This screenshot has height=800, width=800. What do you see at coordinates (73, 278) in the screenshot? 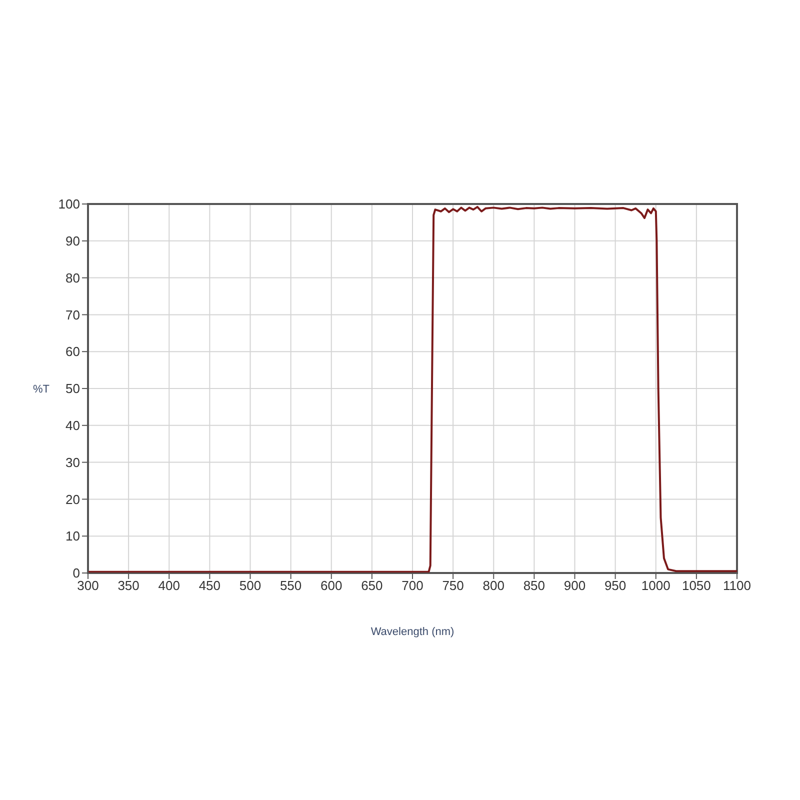
I see `y-tick-label: 80` at bounding box center [73, 278].